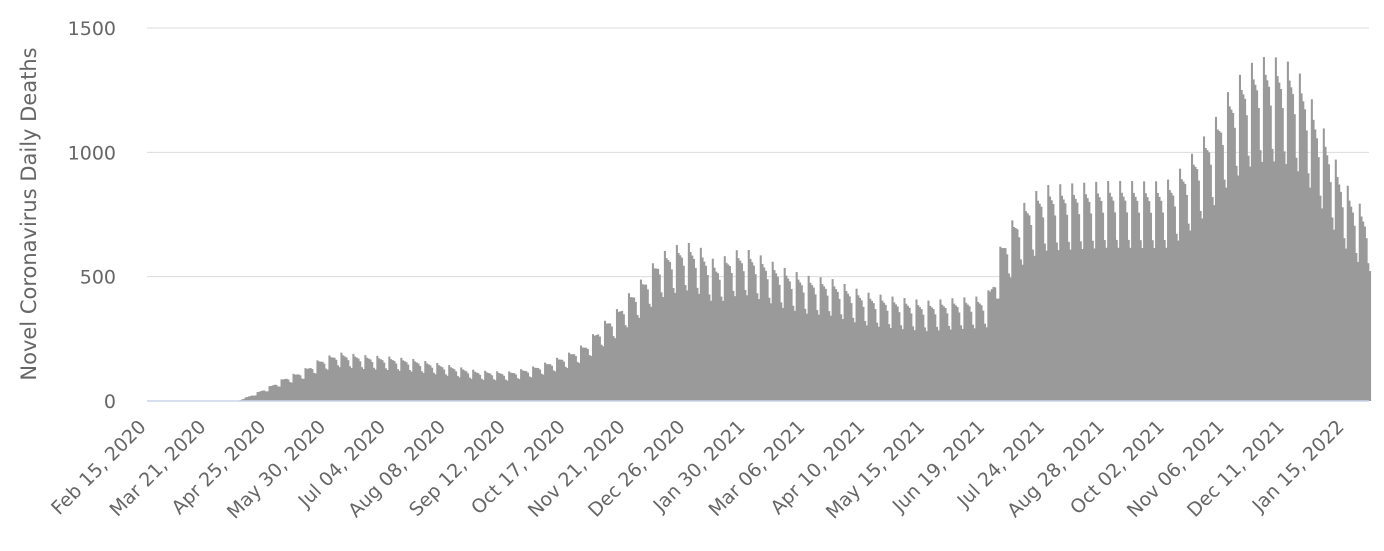 Image resolution: width=1384 pixels, height=551 pixels. I want to click on y-tick-label: 500, so click(98, 278).